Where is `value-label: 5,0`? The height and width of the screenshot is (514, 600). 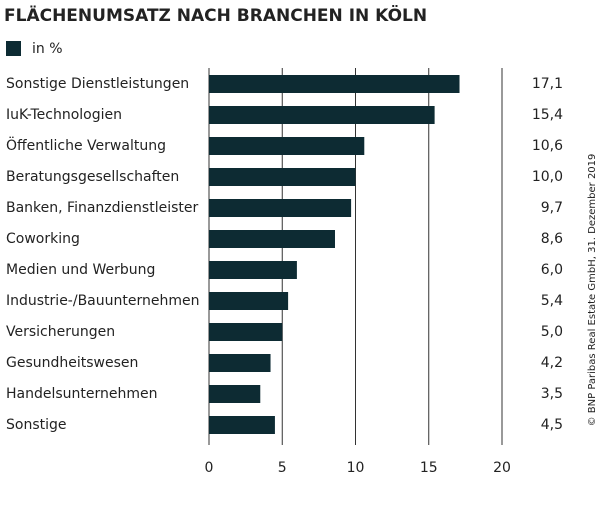 value-label: 5,0 is located at coordinates (552, 332).